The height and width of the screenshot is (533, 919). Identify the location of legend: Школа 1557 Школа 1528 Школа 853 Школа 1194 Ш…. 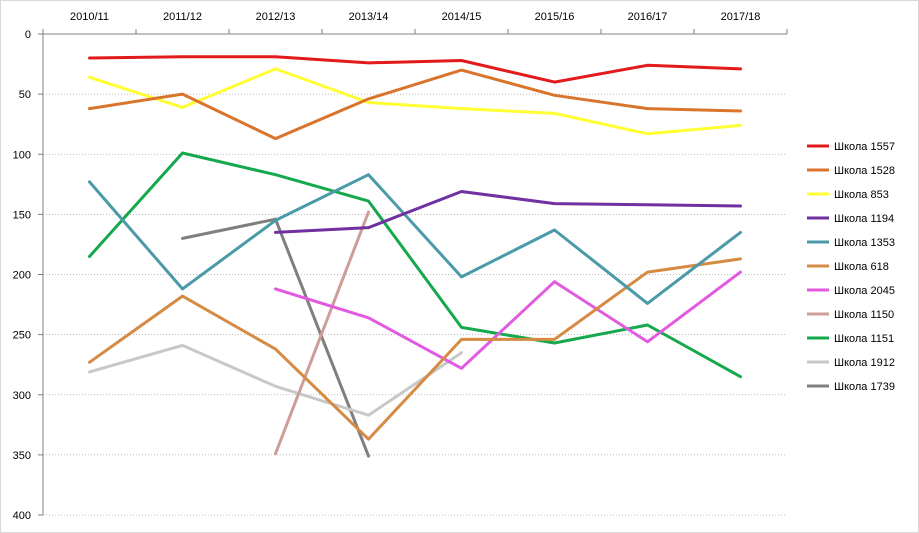
(851, 267).